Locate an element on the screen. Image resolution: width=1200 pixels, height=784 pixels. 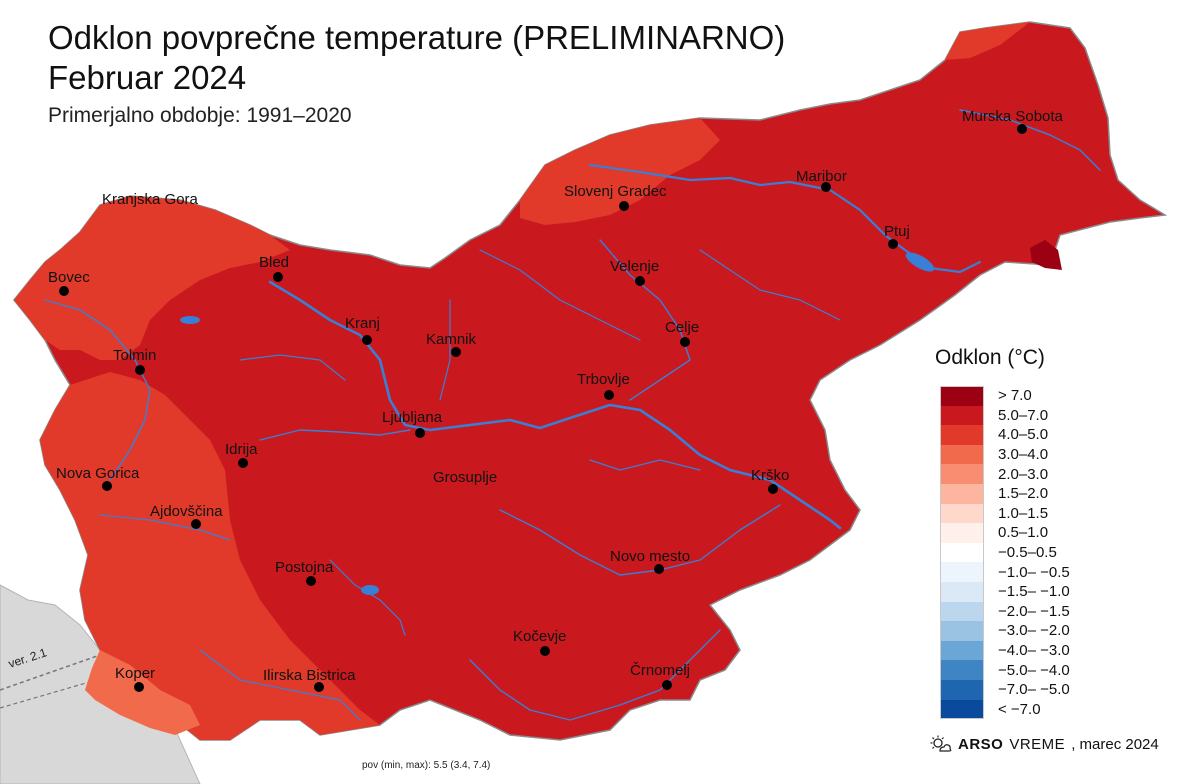
legend-label: 1.0–1.5 is located at coordinates (1023, 513).